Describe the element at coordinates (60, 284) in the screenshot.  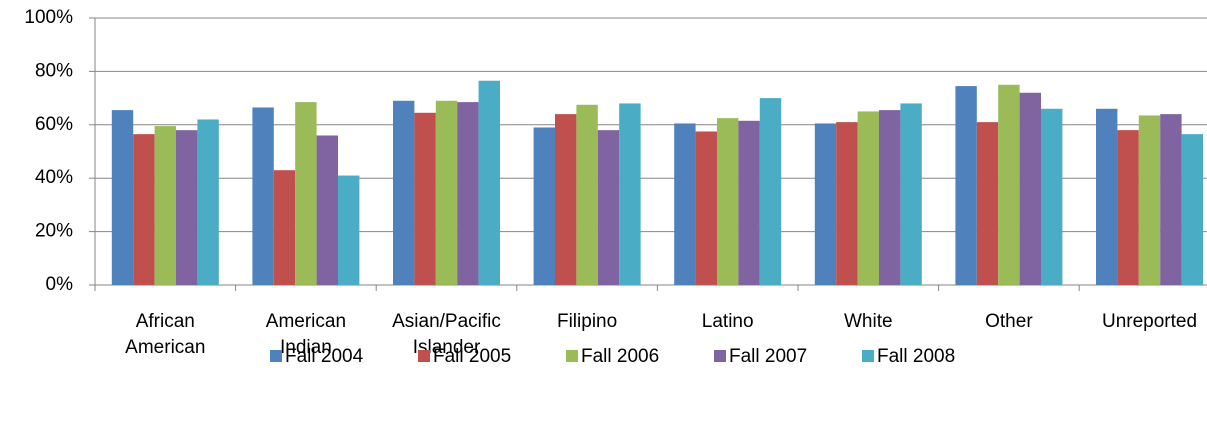
I see `y-tick-label: 0%` at that location.